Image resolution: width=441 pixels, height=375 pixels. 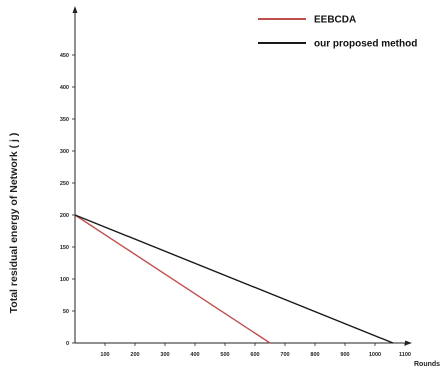 I want to click on y-tick-label: 400, so click(x=64, y=88).